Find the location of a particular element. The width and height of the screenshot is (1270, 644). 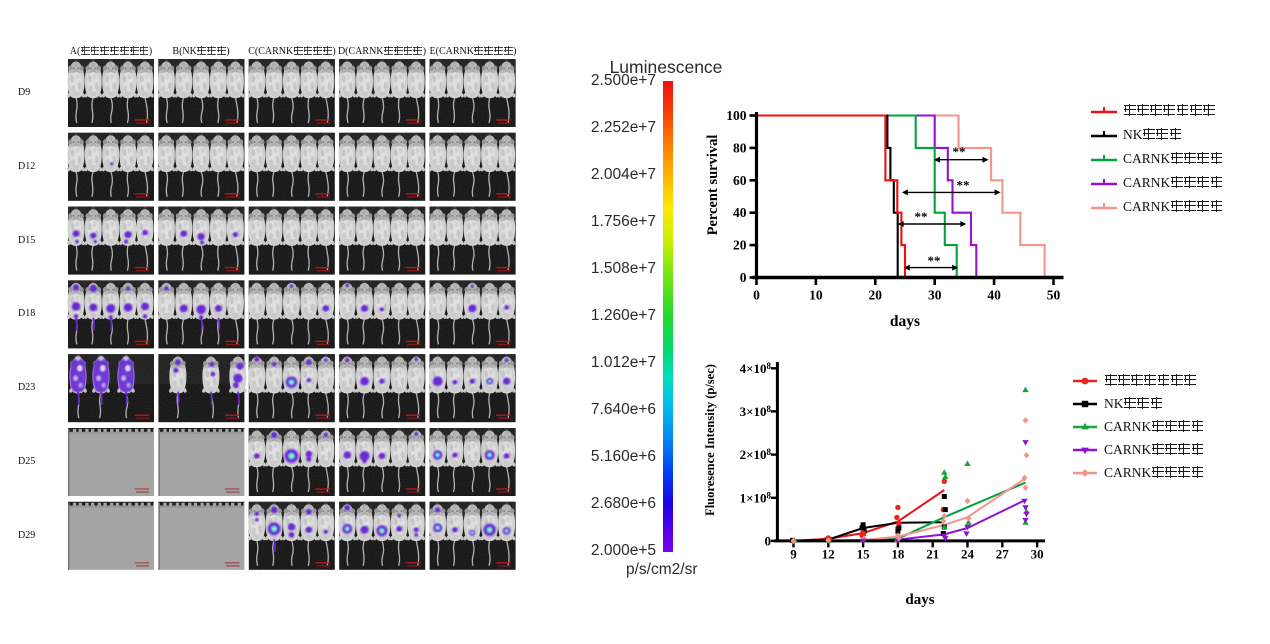

svg-text: 1×10⁸ is located at coordinates (756, 497).